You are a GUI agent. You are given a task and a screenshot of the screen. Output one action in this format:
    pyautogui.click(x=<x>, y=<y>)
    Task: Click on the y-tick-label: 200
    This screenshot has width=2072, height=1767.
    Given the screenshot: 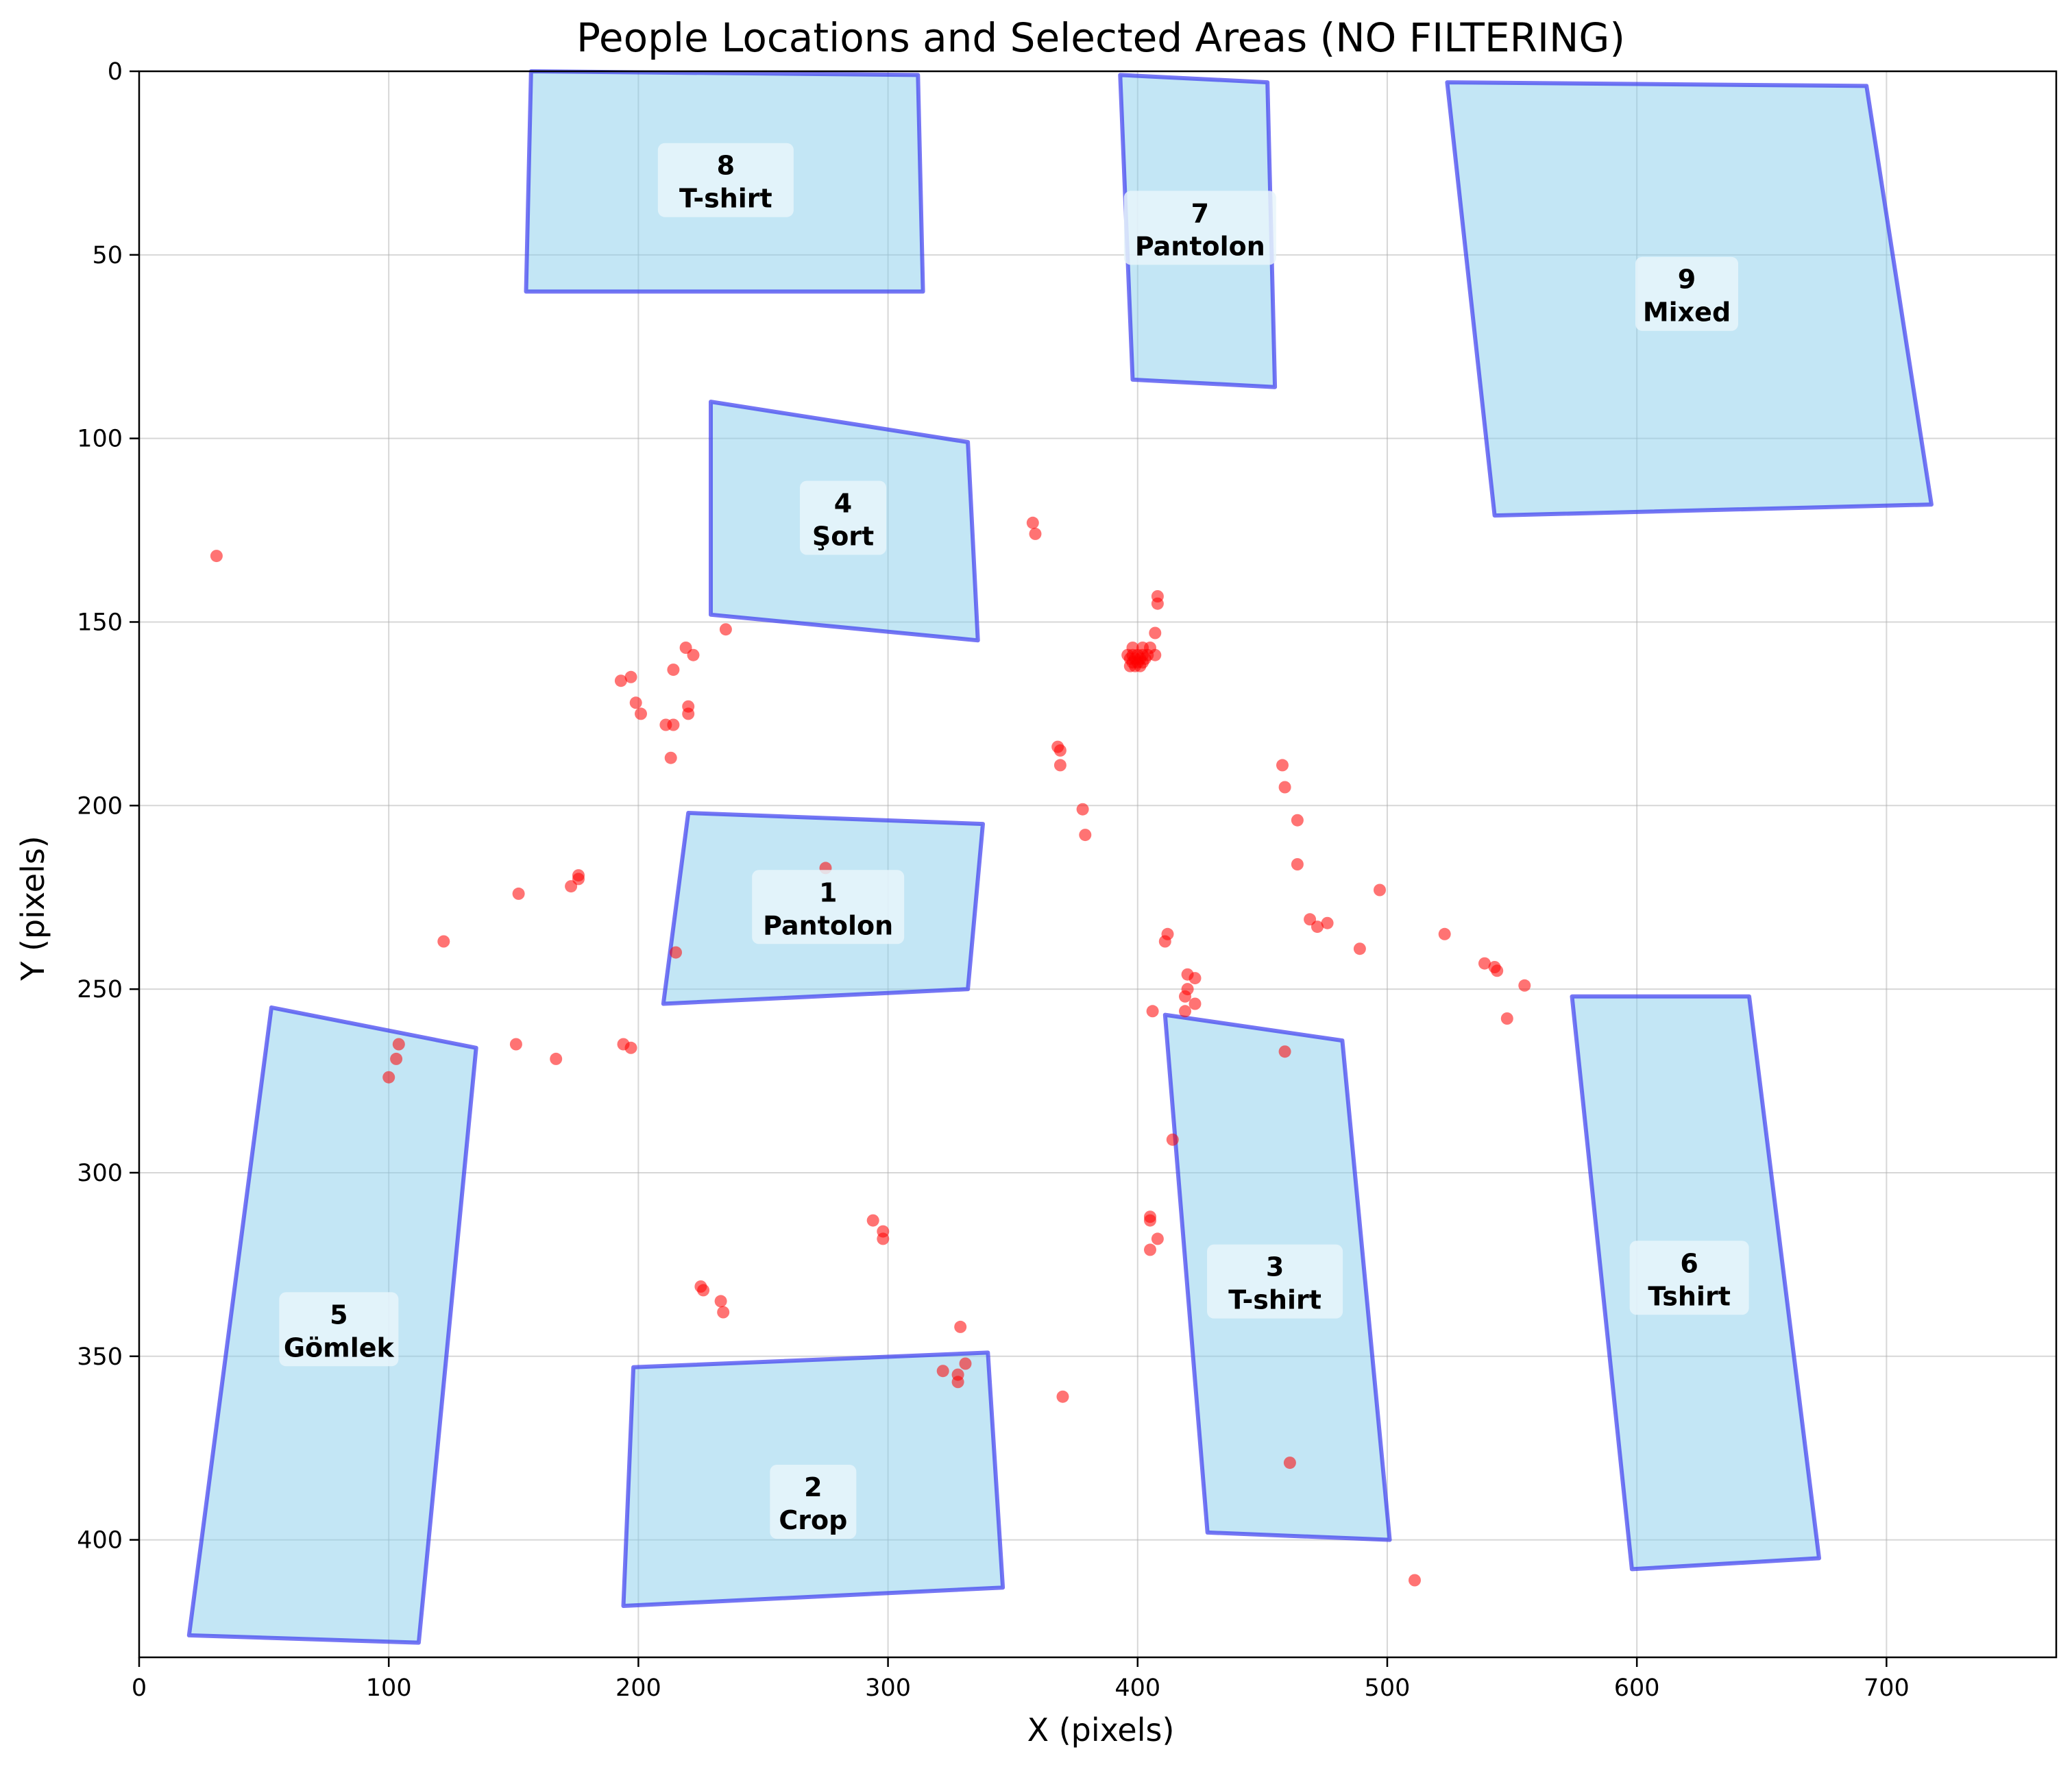 What is the action you would take?
    pyautogui.click(x=100, y=806)
    